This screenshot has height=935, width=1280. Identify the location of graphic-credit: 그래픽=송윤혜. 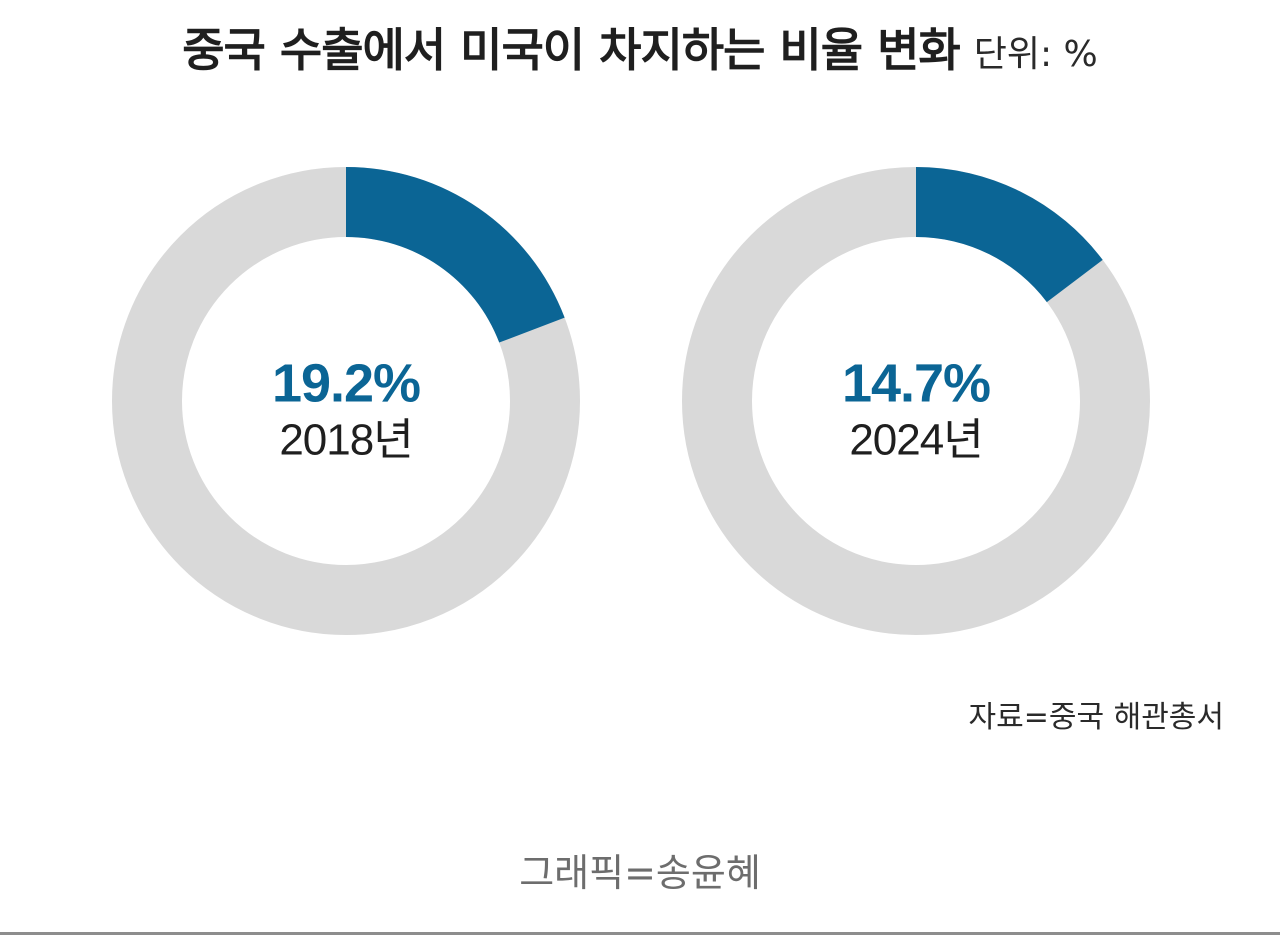
(640, 873).